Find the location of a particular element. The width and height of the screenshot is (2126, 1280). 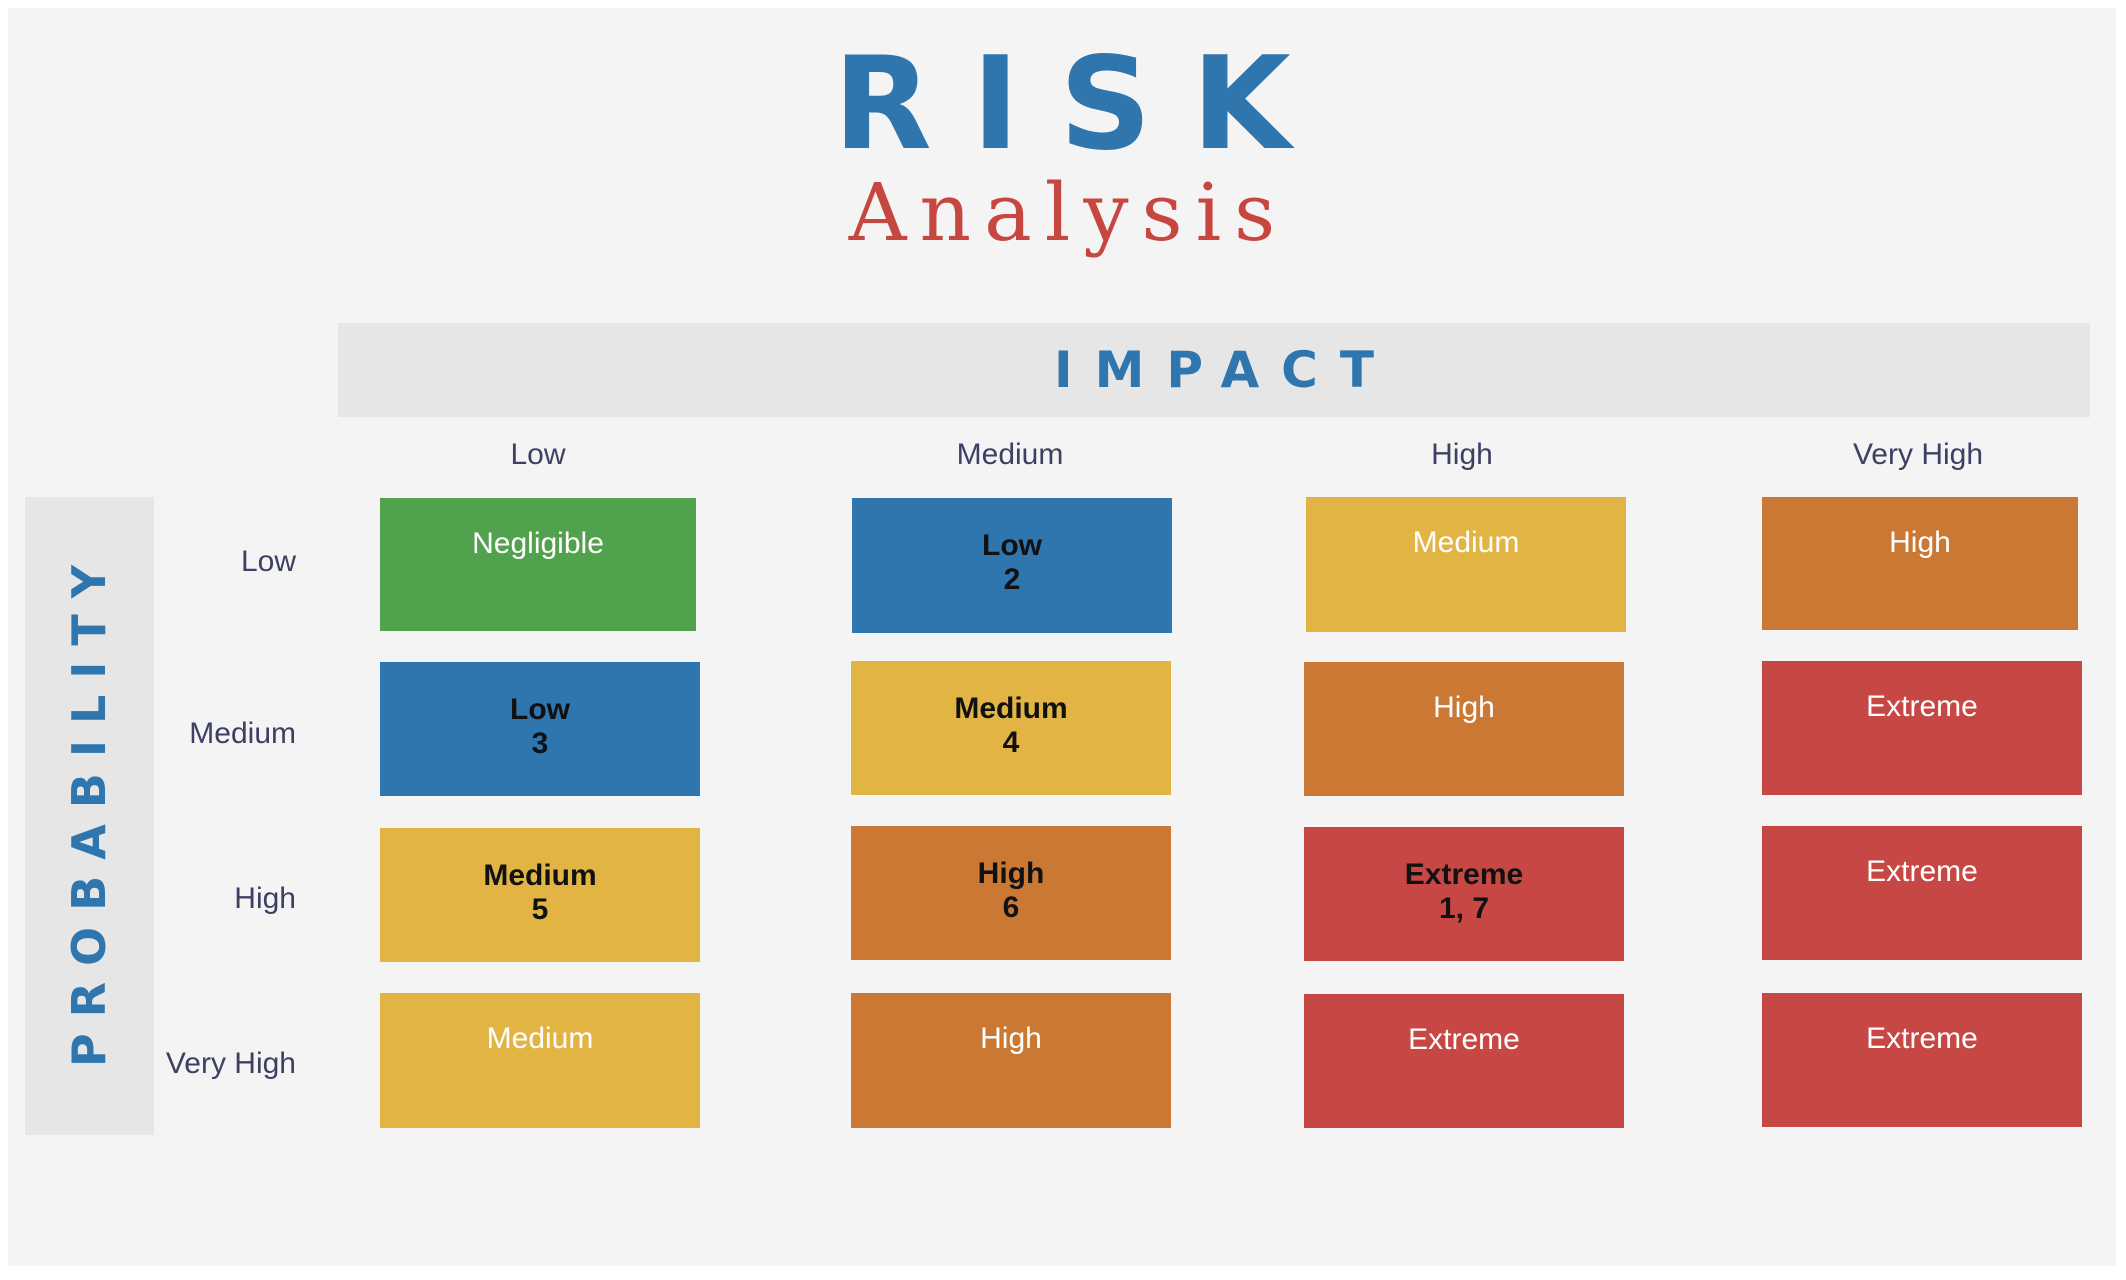

probability-row-high: High is located at coordinates (265, 898).